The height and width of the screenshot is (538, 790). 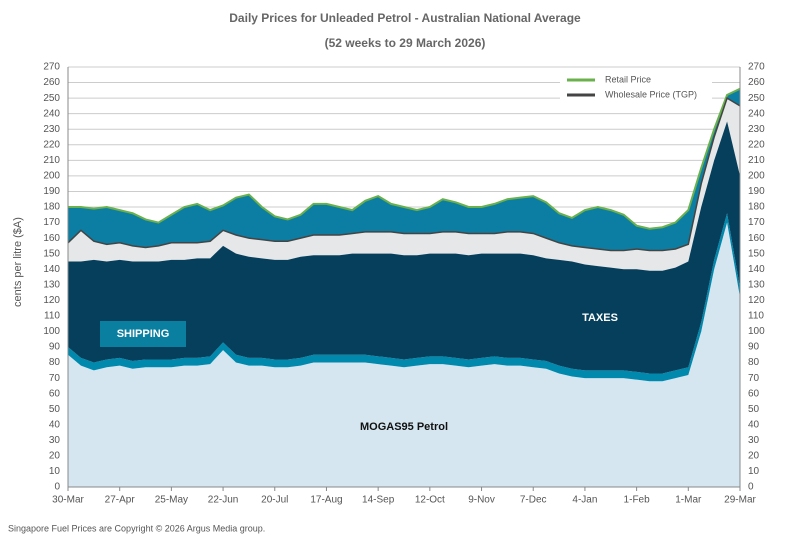 I want to click on y-tick-label: 270, so click(x=51, y=67).